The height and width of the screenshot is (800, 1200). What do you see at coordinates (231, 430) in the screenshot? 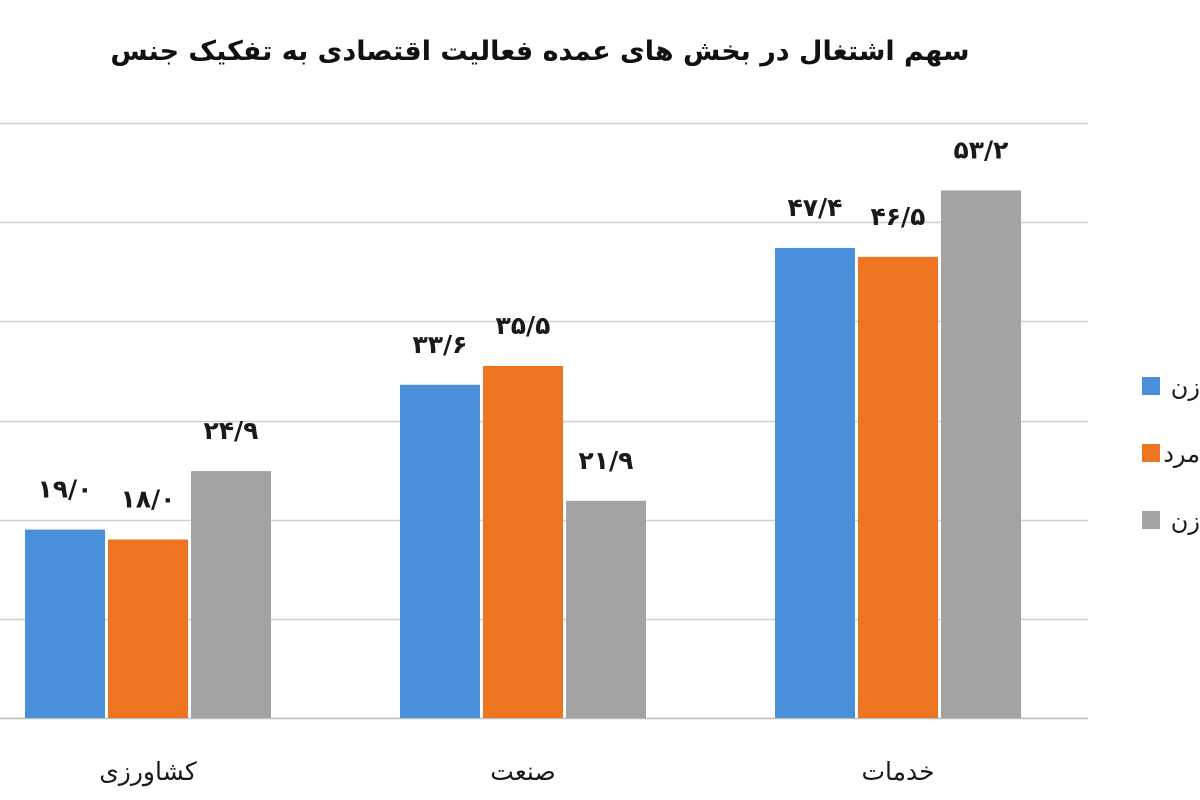
I see `data-label: ۲۴/۹` at bounding box center [231, 430].